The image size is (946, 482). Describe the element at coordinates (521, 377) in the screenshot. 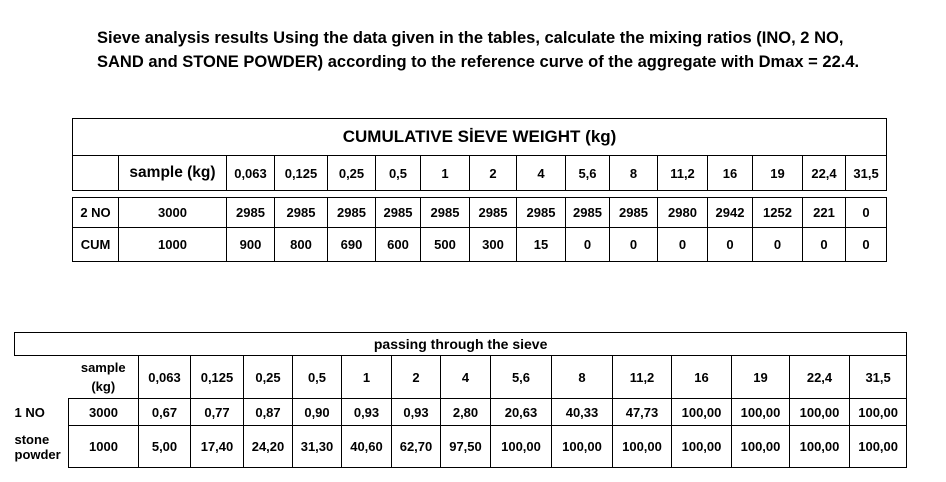

I see `sieve-header: 5,6` at that location.